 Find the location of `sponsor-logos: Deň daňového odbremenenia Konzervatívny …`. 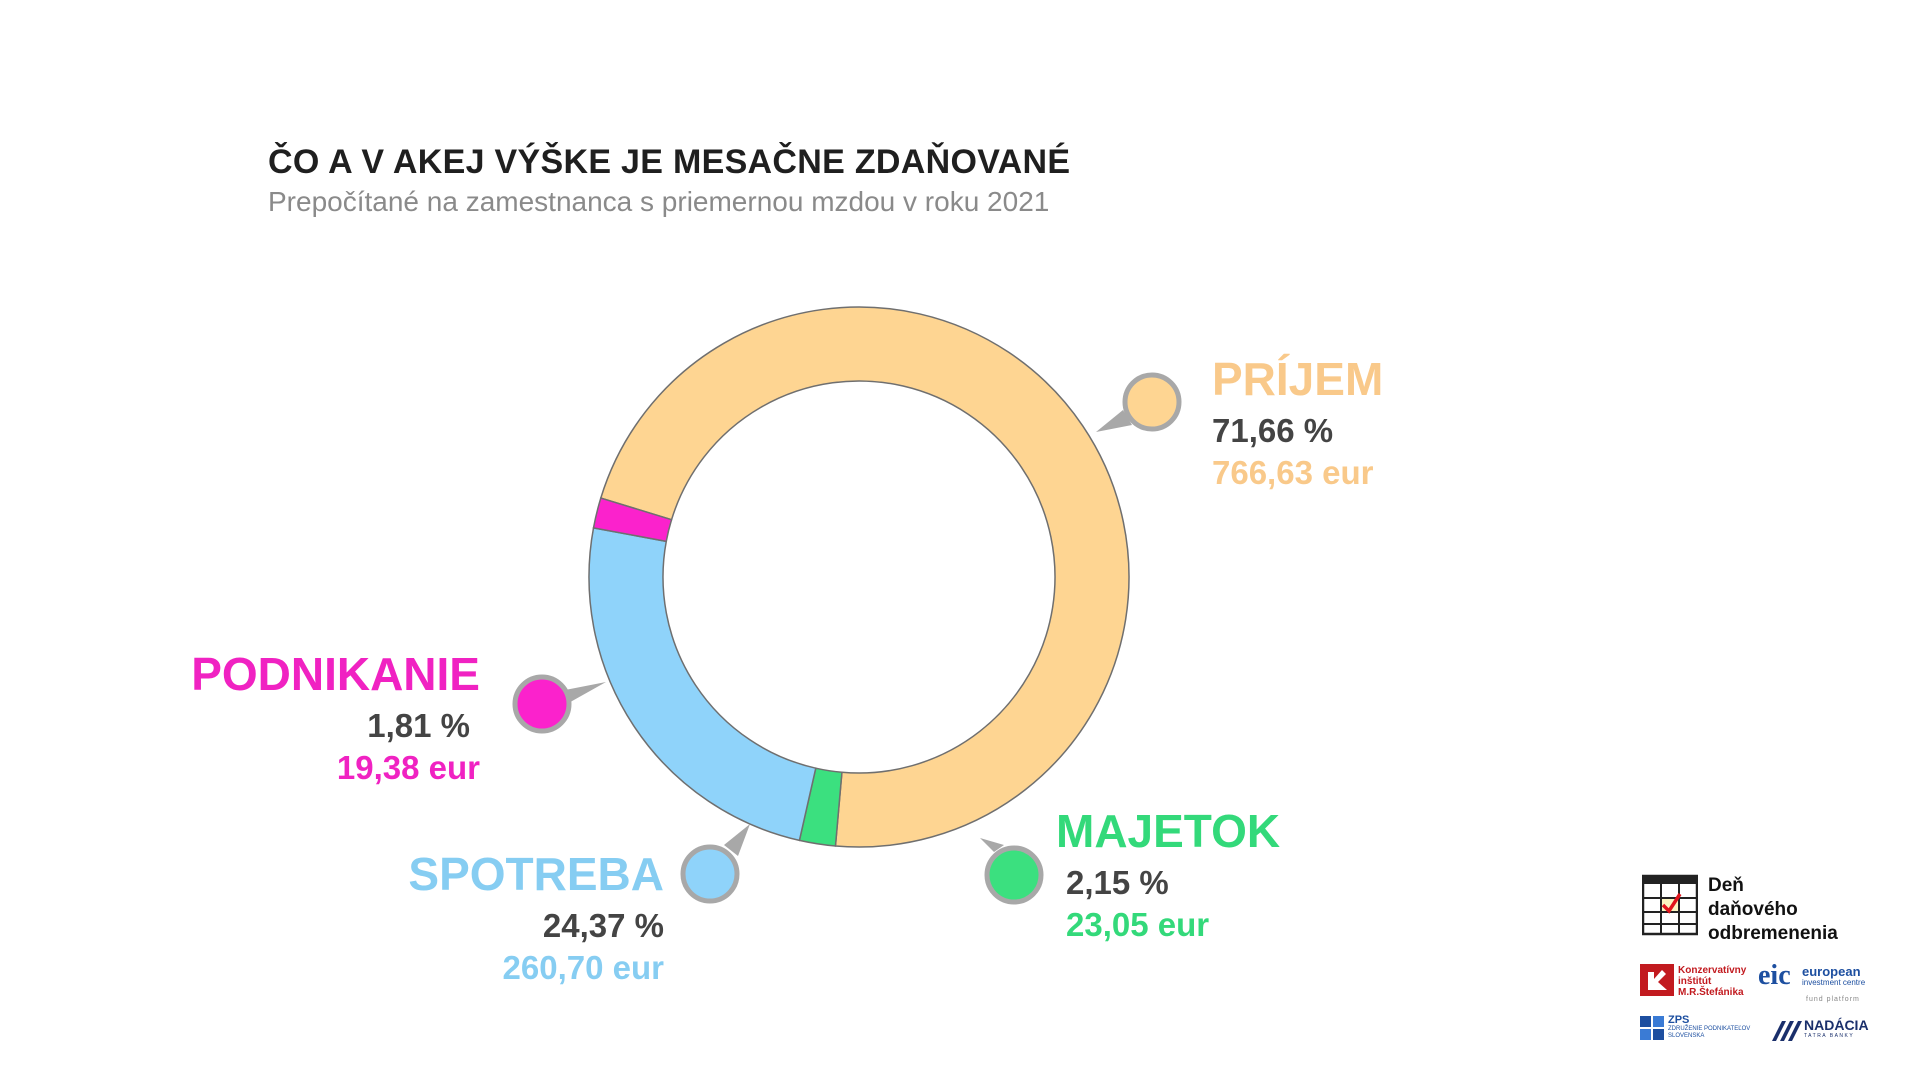

sponsor-logos: Deň daňového odbremenenia Konzervatívny … is located at coordinates (1766, 962).